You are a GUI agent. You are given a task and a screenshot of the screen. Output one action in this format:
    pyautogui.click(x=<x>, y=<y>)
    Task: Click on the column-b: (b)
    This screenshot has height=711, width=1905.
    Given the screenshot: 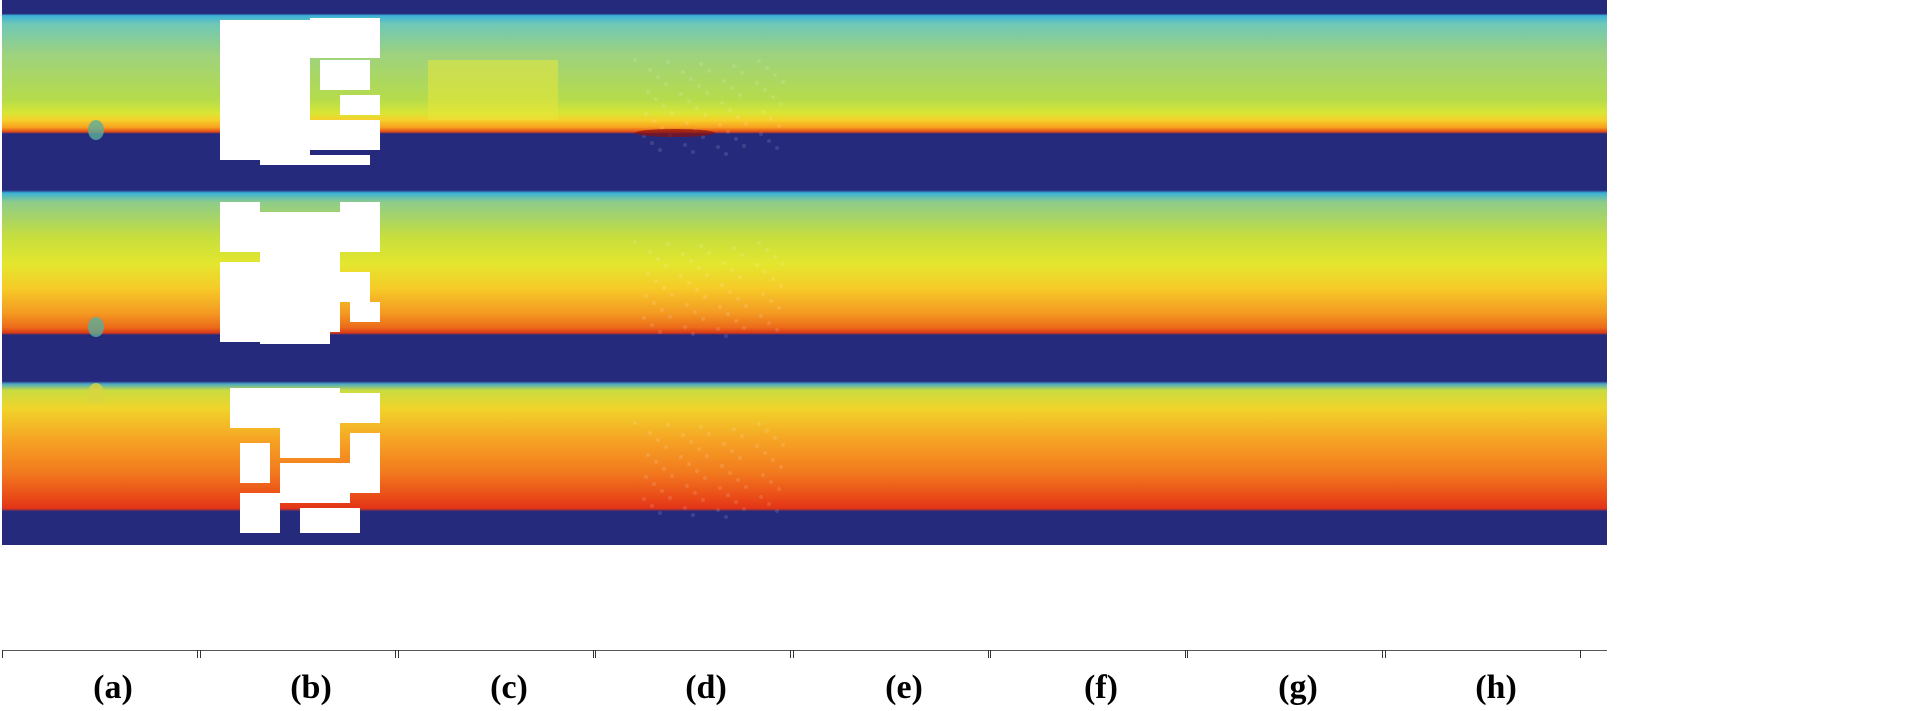 What is the action you would take?
    pyautogui.click(x=311, y=355)
    